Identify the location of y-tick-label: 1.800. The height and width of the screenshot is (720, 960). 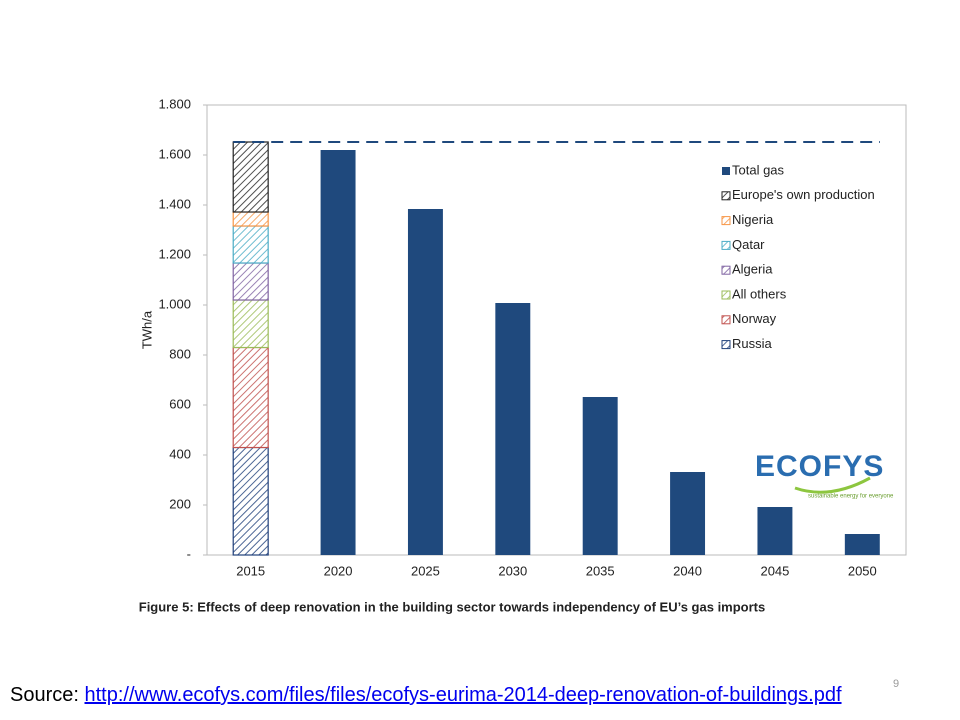
(174, 103).